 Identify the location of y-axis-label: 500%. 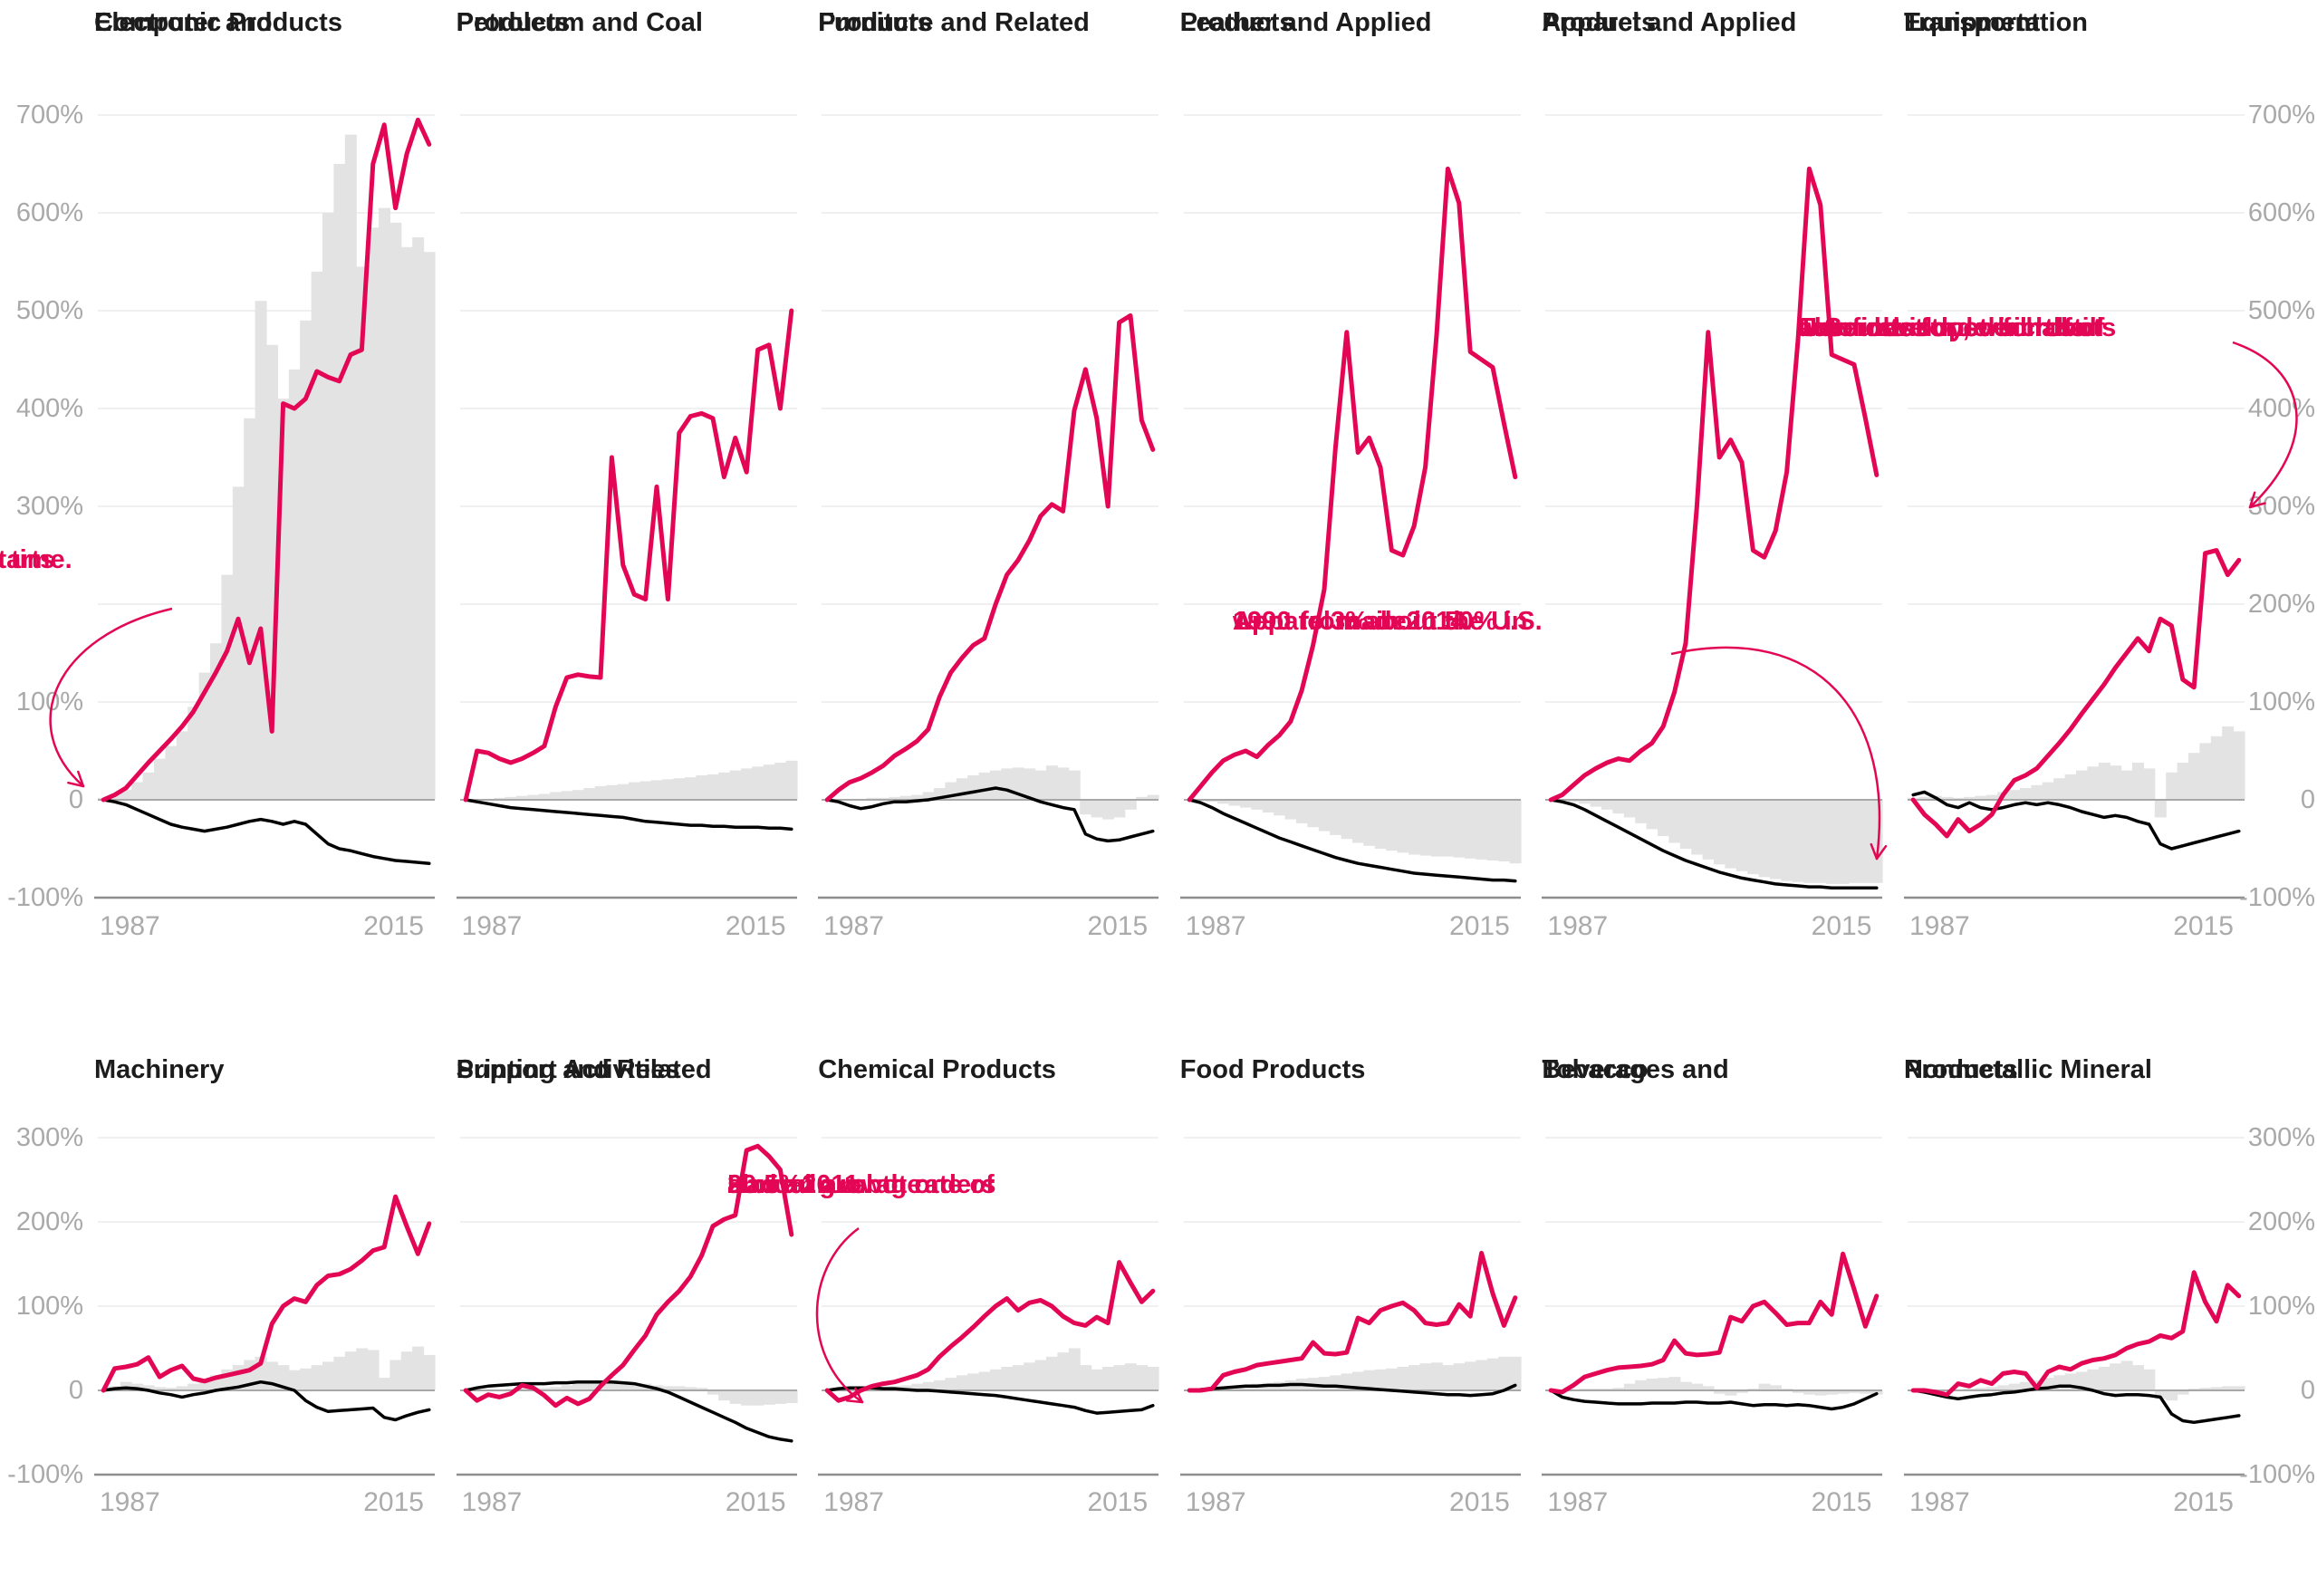
(49, 310).